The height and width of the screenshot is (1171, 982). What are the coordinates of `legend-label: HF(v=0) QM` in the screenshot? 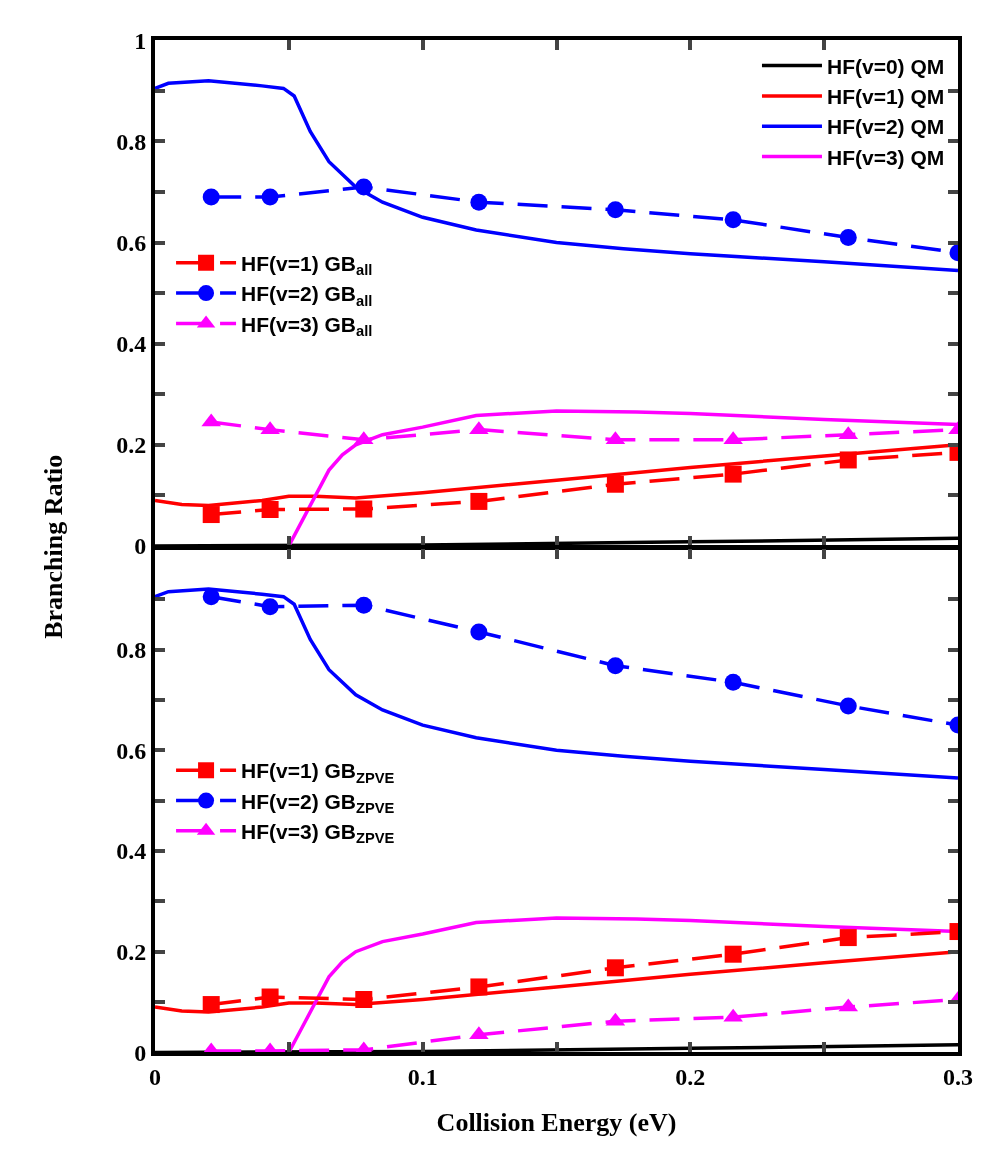 It's located at (885, 66).